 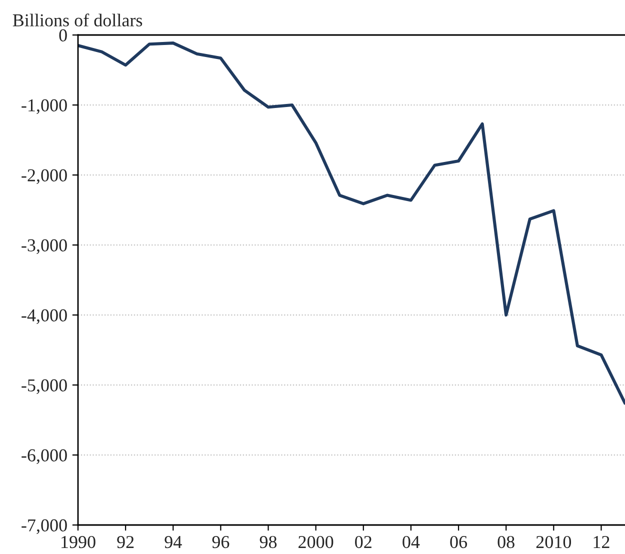 I want to click on y-tick-label: -1,000, so click(x=44, y=106).